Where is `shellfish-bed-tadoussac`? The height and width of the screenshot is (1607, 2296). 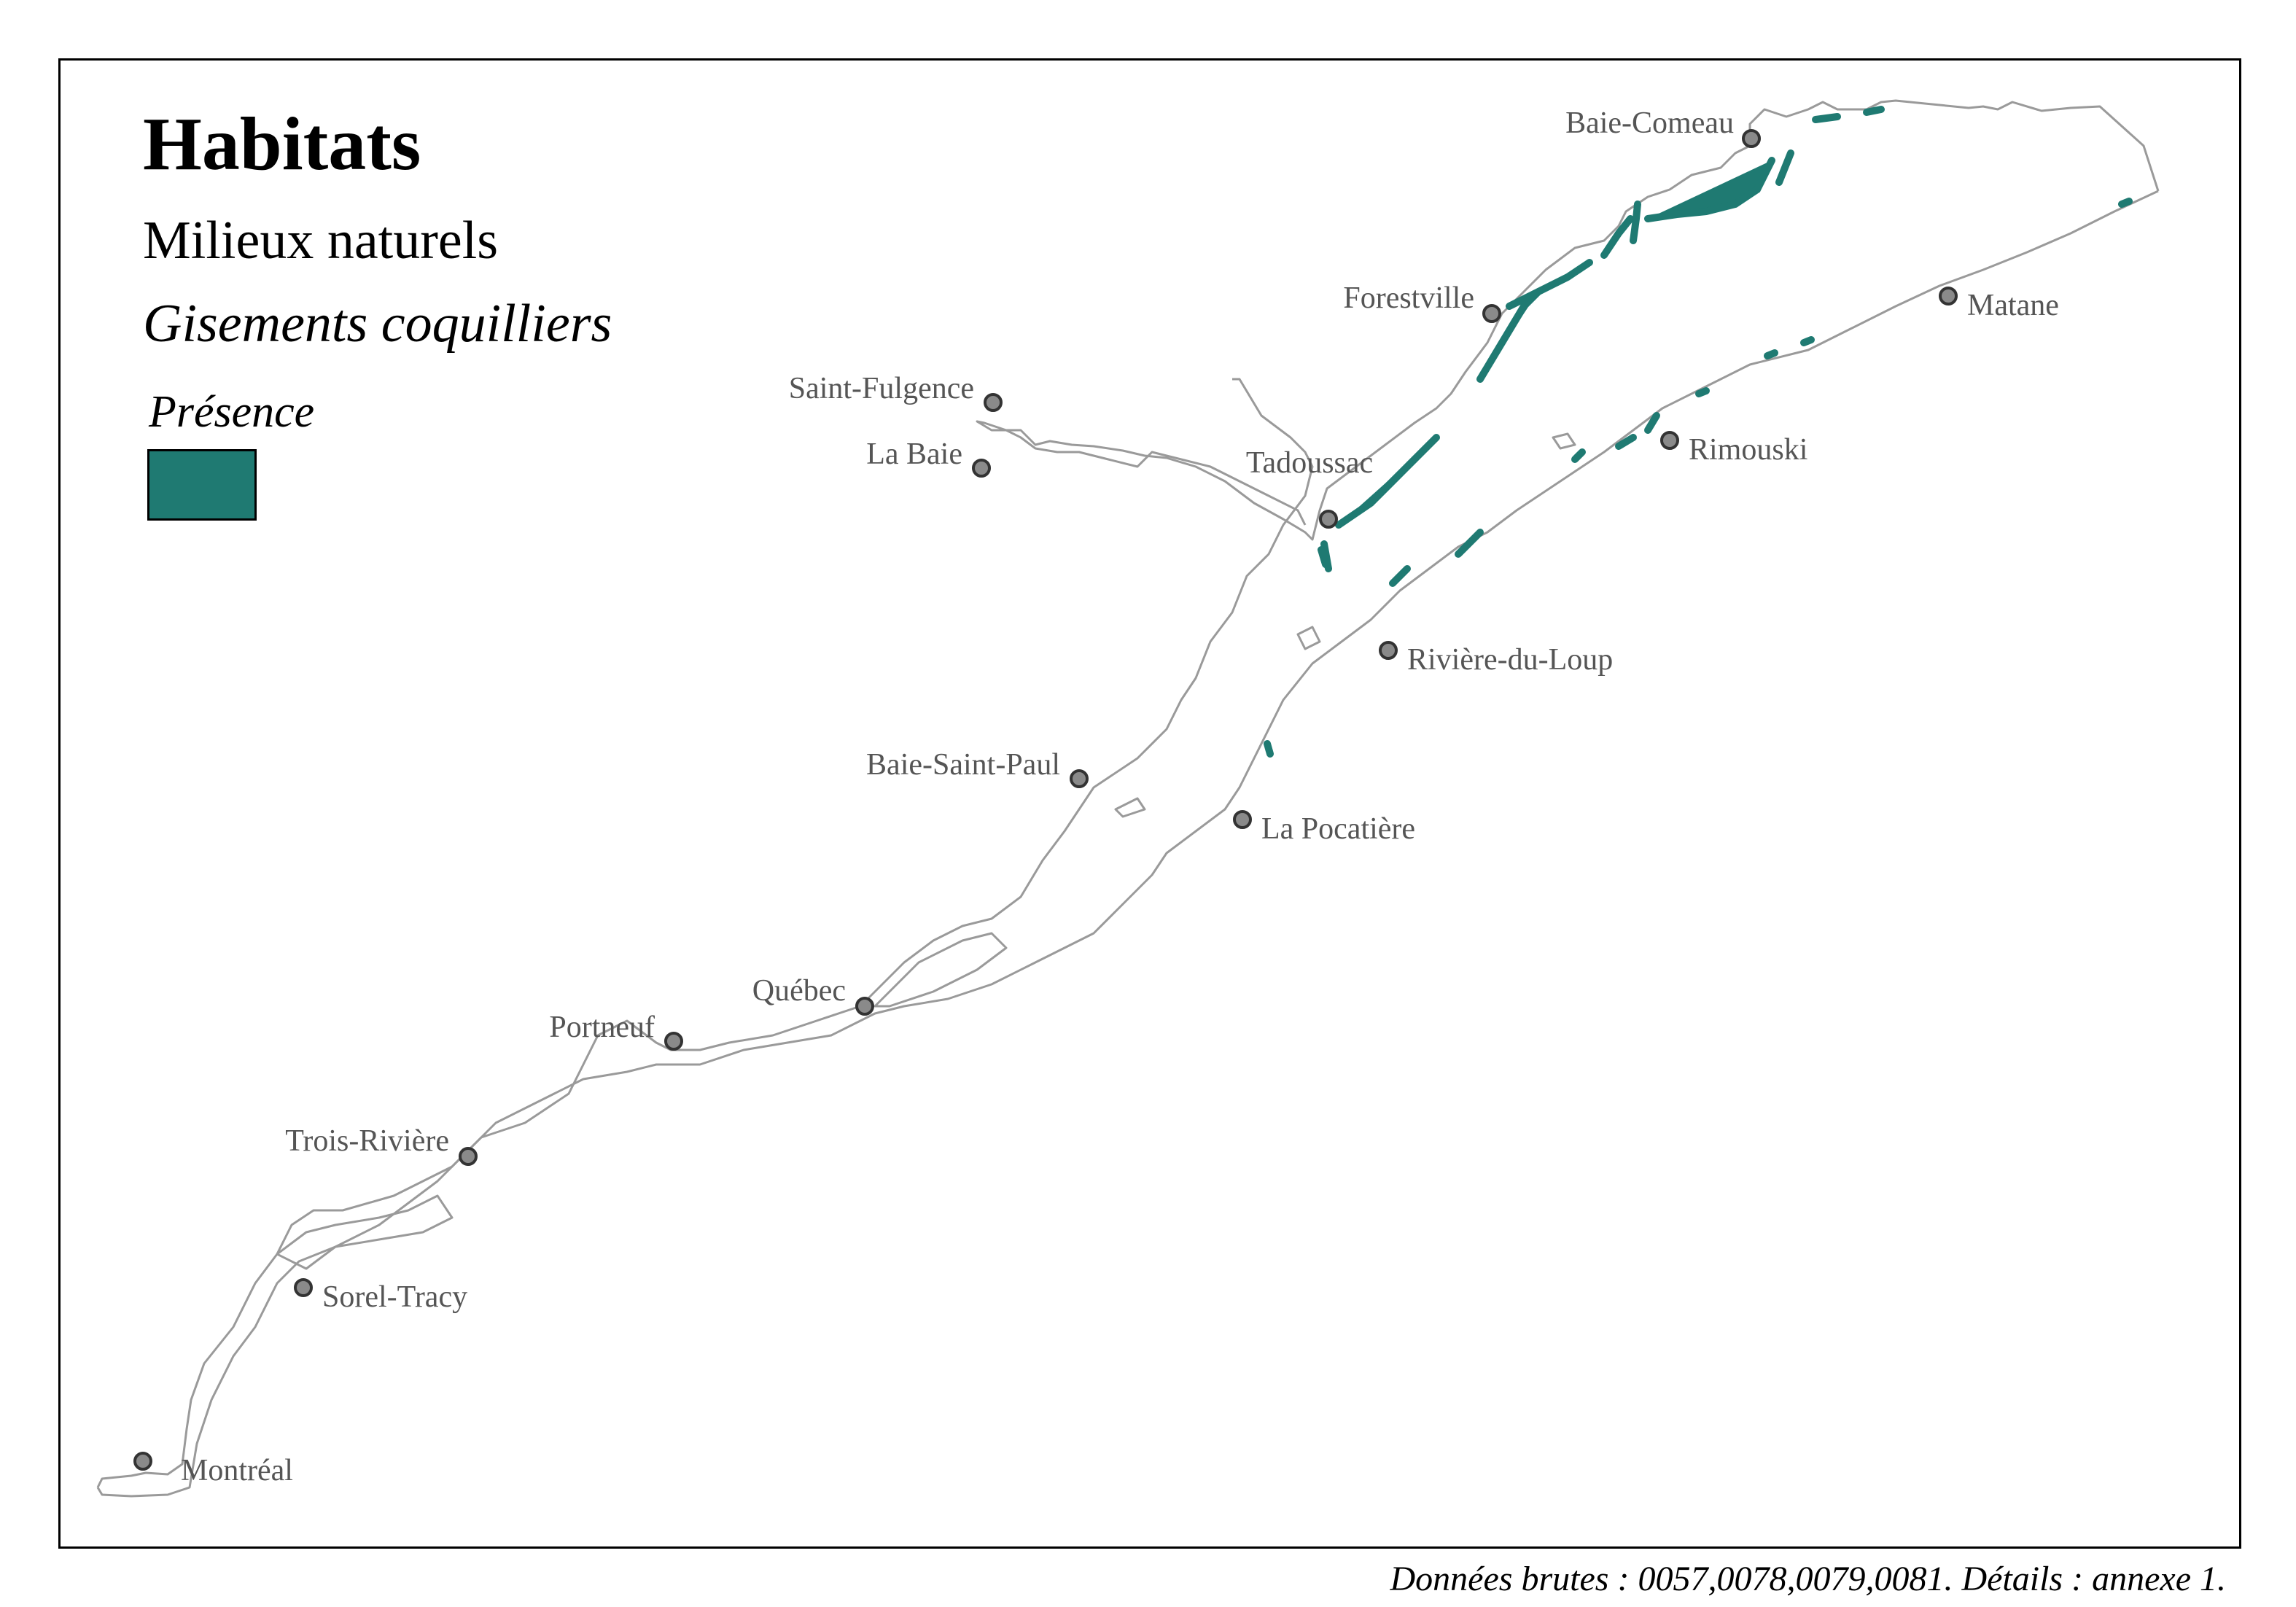
shellfish-bed-tadoussac is located at coordinates (1323, 557).